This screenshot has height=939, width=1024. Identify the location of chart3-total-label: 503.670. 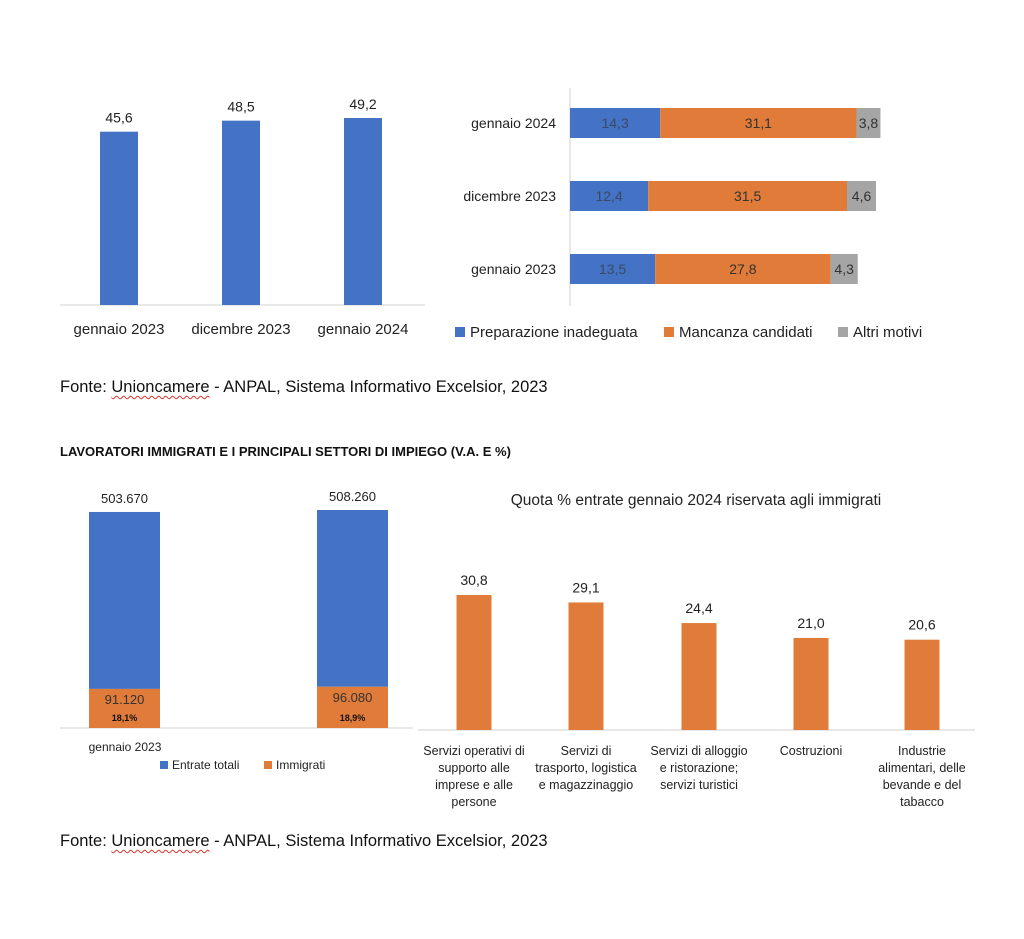
(124, 498).